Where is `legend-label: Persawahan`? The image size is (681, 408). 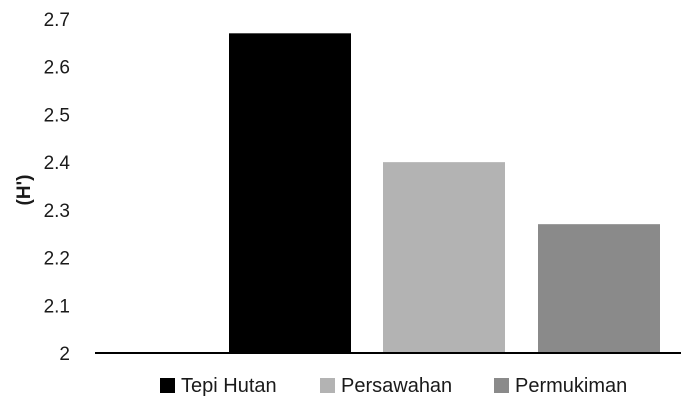
legend-label: Persawahan is located at coordinates (396, 386).